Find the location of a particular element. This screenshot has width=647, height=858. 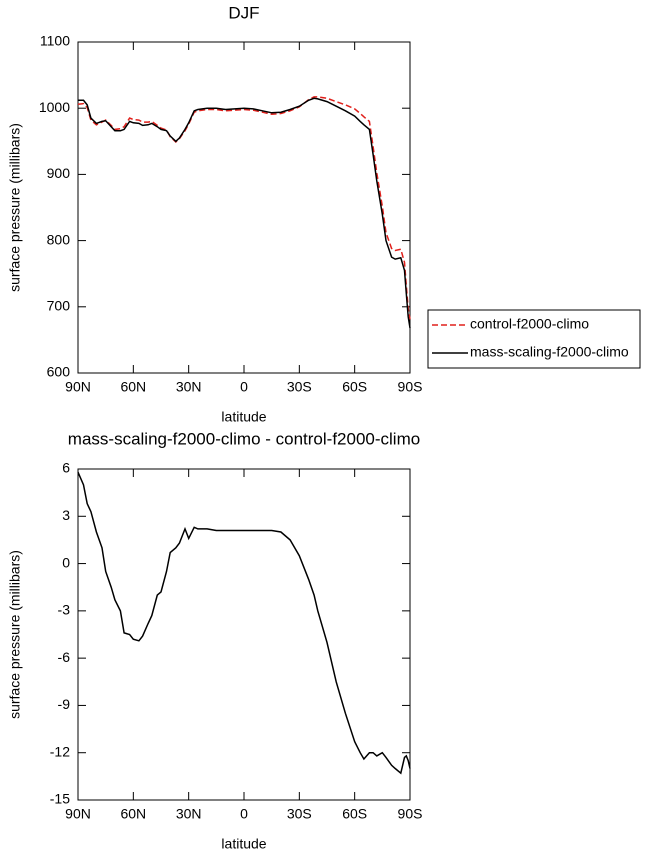

y-tick-label: 800 is located at coordinates (59, 239).